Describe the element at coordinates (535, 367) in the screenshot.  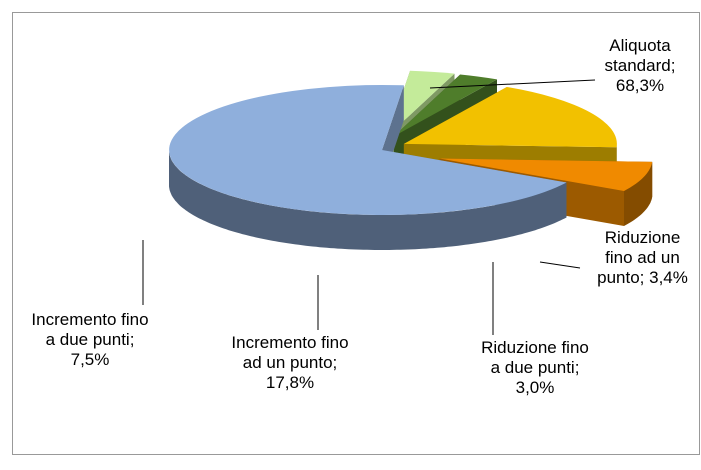
I see `data-label: Riduzione fino a due punti; 3,0%` at that location.